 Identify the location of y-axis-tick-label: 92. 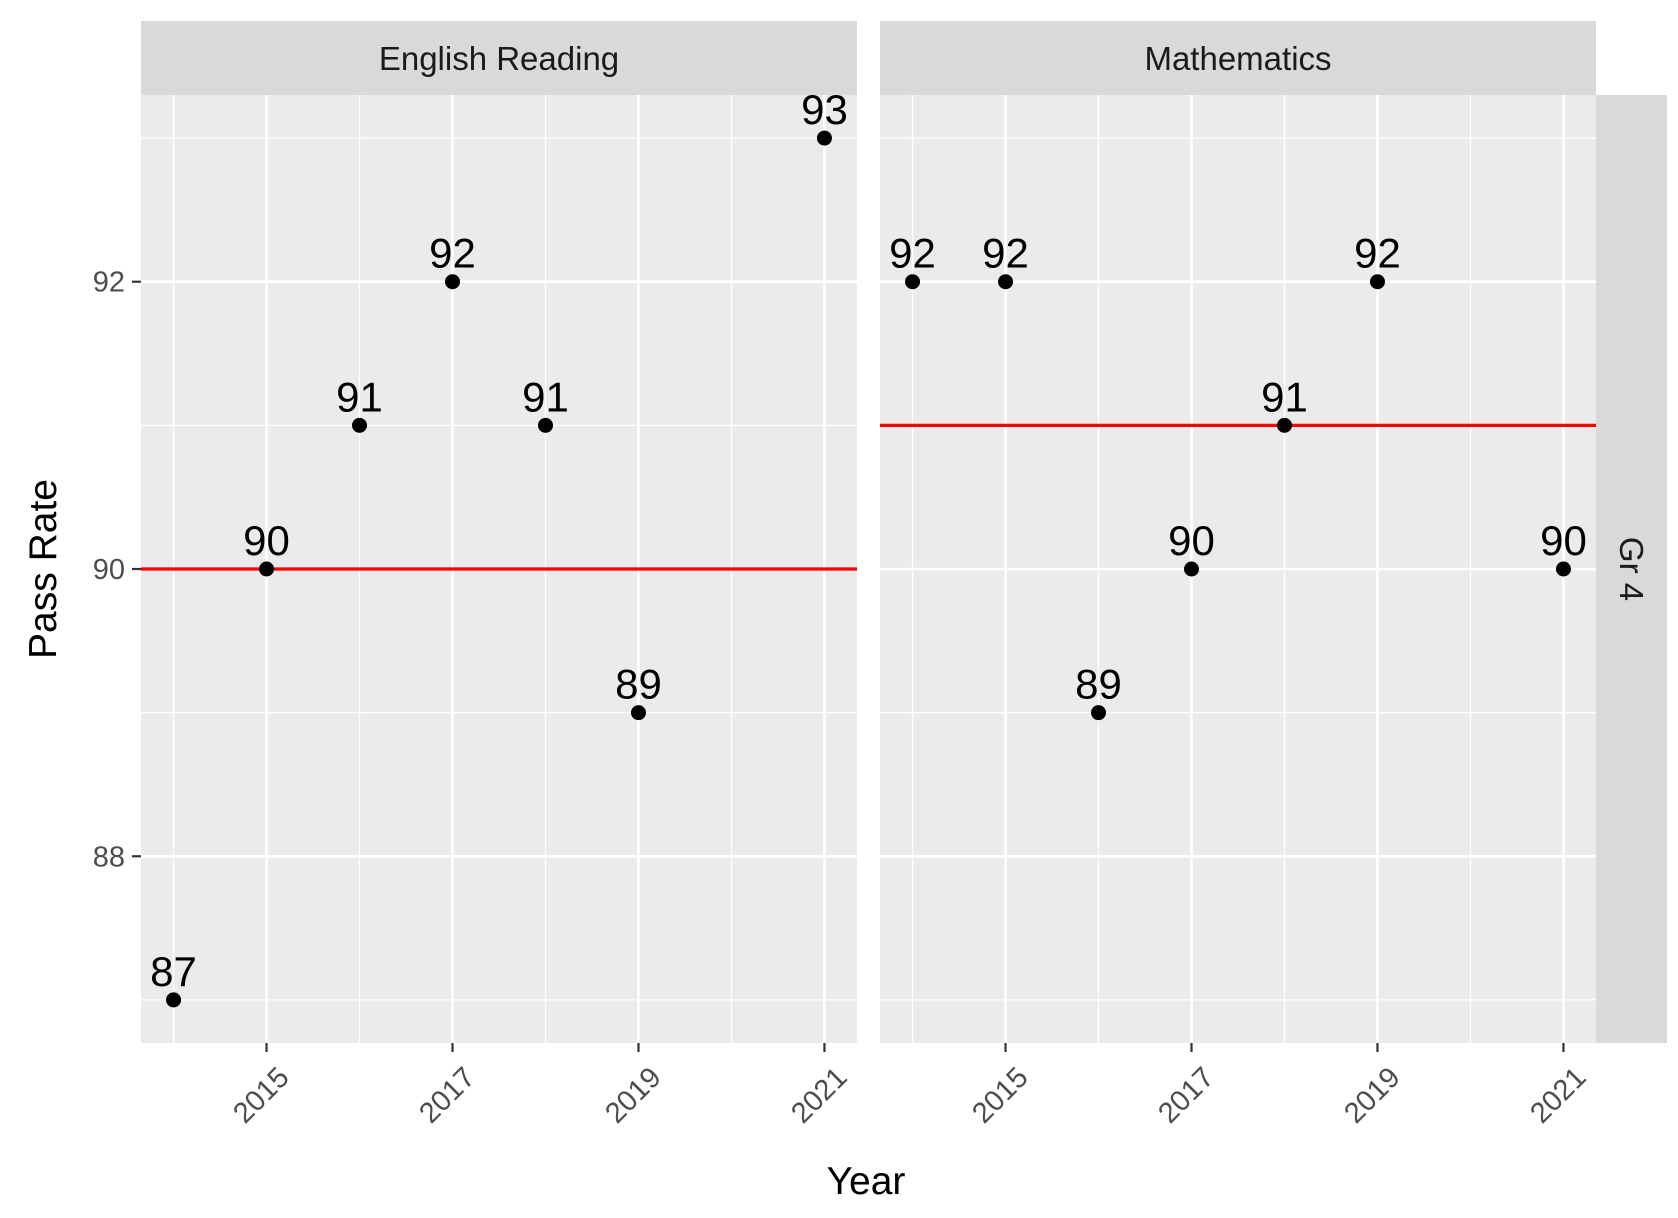
(109, 283).